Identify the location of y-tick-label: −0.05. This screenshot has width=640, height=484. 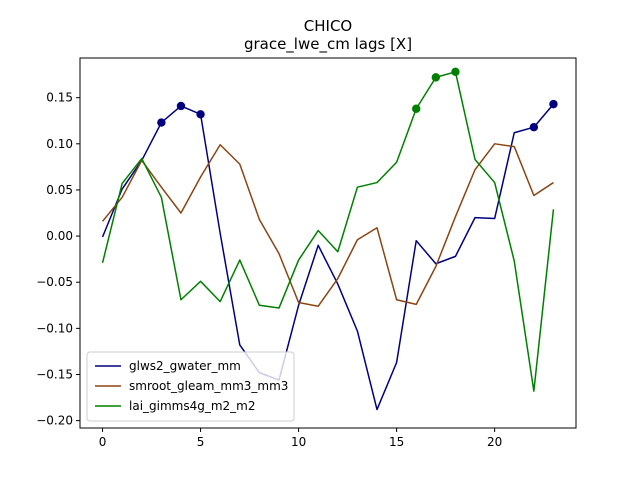
(54, 282).